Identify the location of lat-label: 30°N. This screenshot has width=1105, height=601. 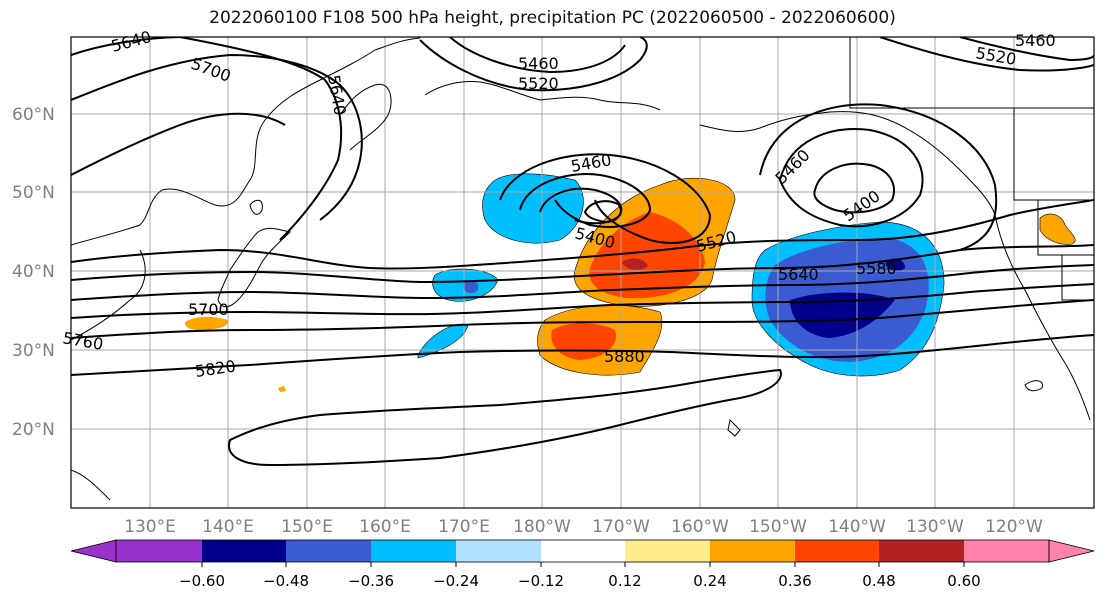
(33, 351).